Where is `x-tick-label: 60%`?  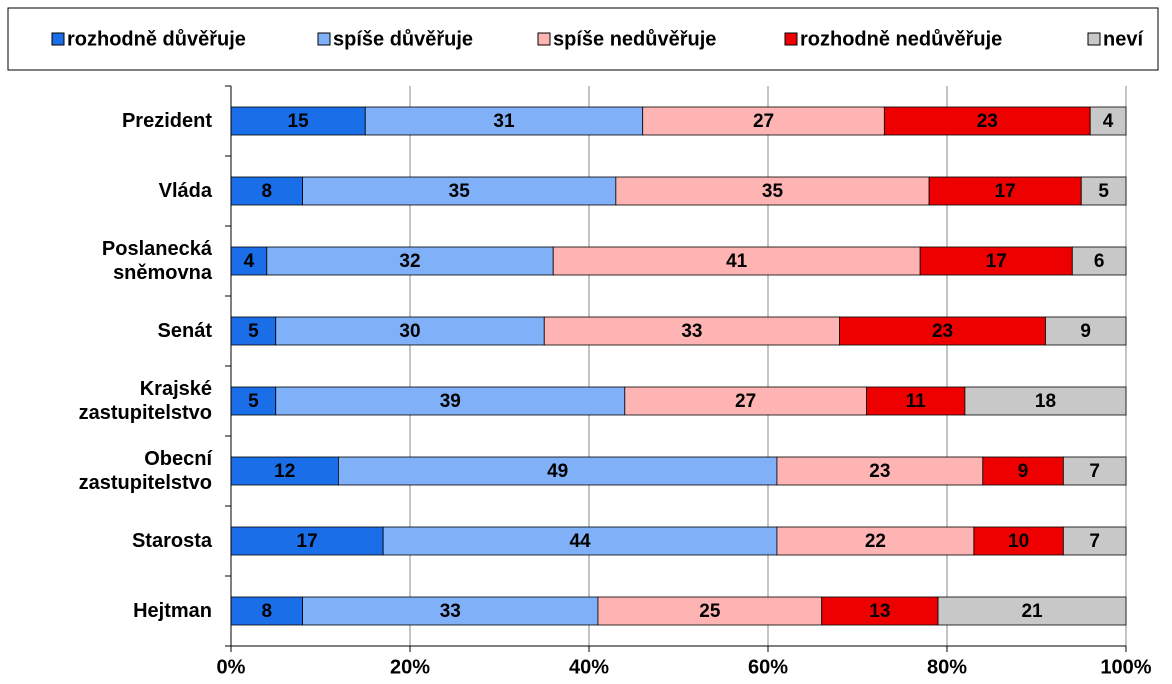
x-tick-label: 60% is located at coordinates (768, 667).